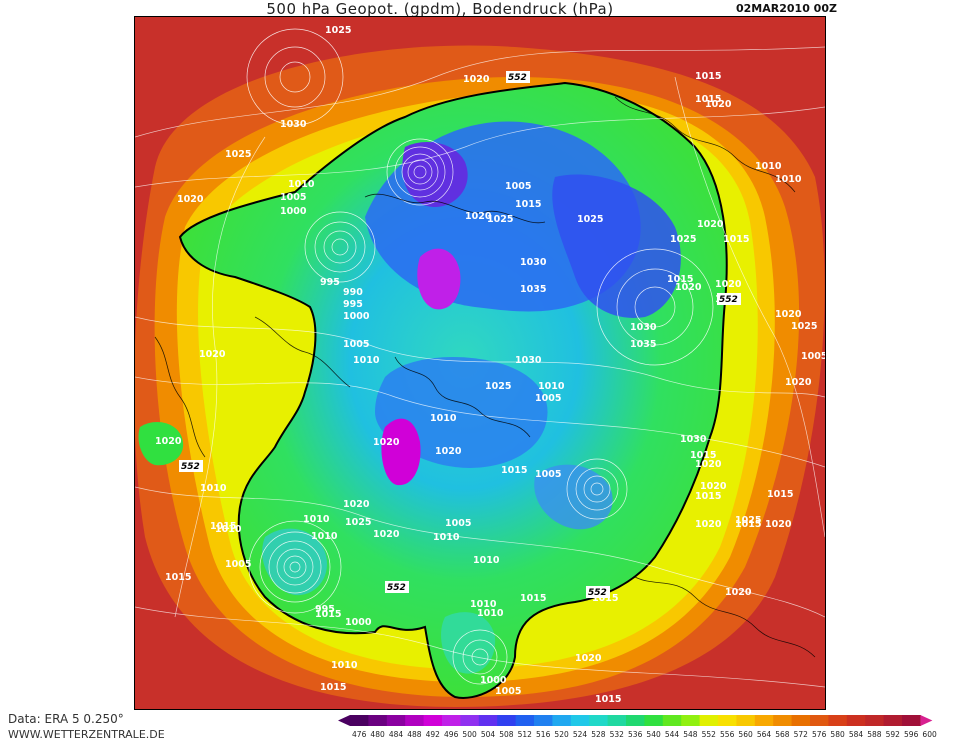 This screenshot has height=741, width=959. Describe the element at coordinates (635, 734) in the screenshot. I see `colorbar-tick-label: 536` at that location.